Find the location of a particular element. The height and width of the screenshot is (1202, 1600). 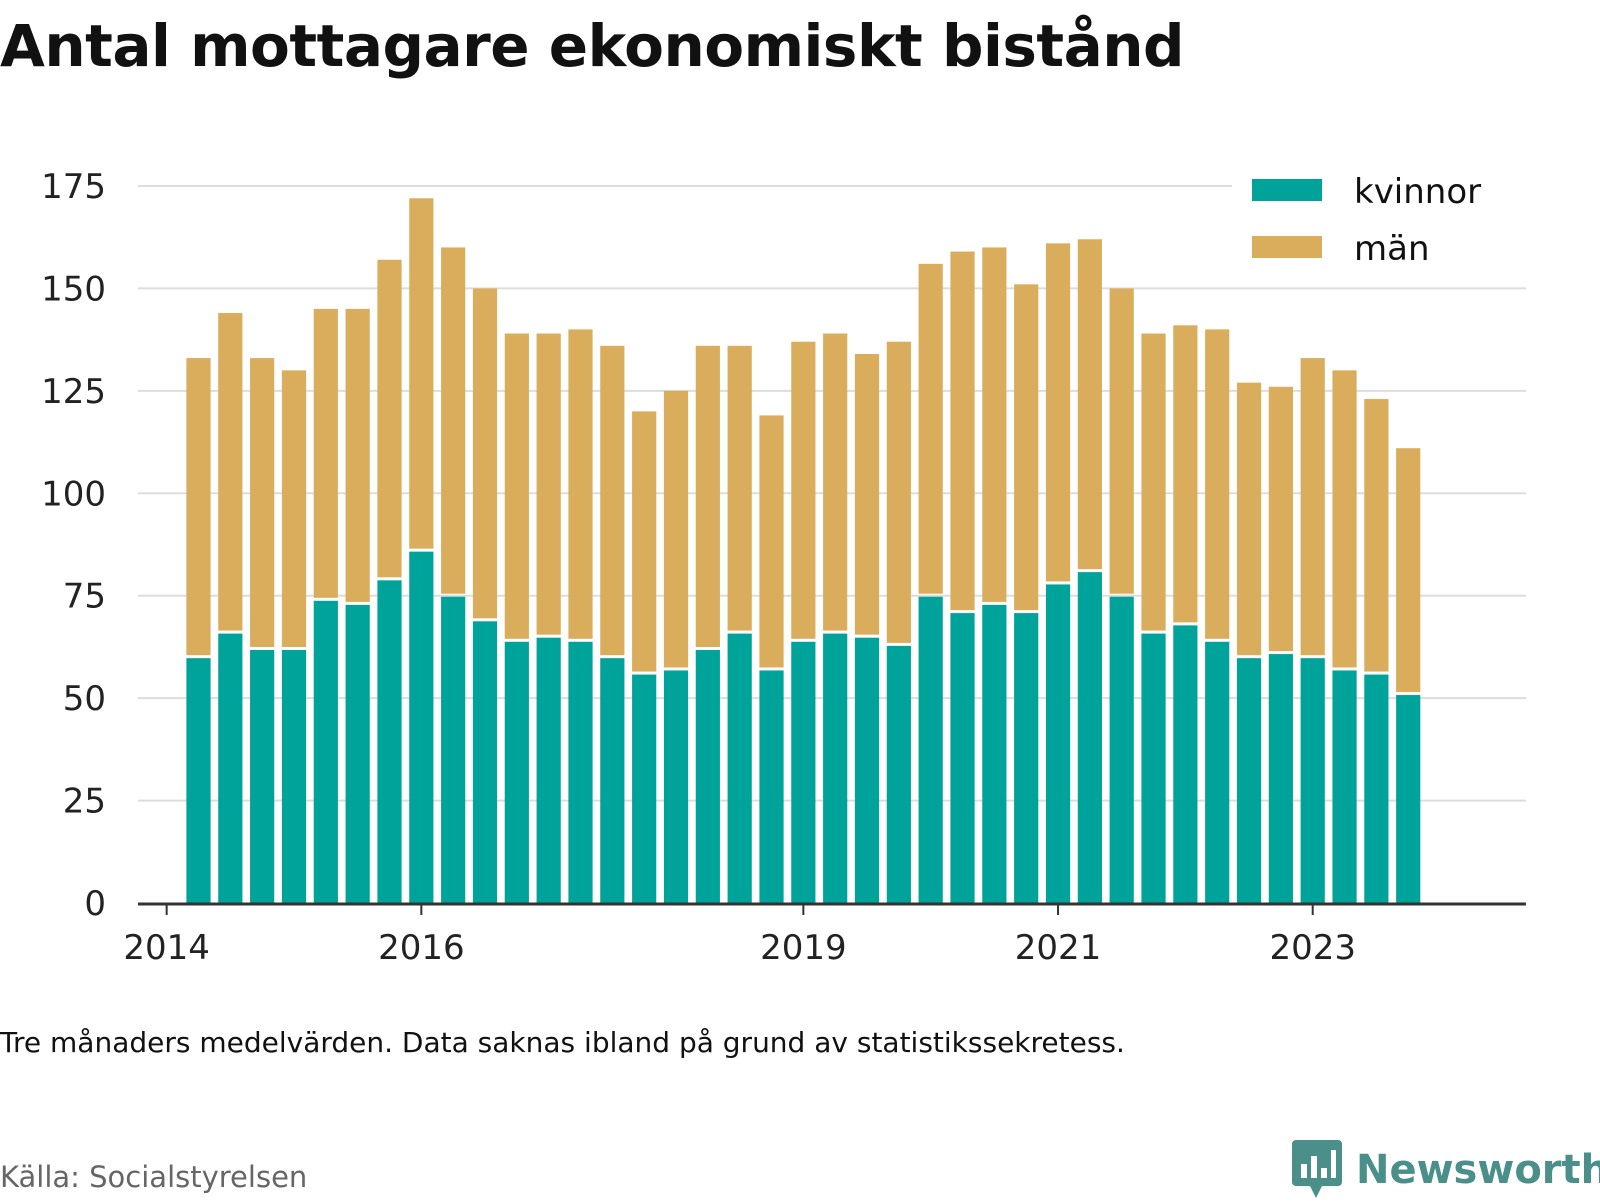

chart-title: Antal mottagare ekonomiskt bistånd is located at coordinates (592, 46).